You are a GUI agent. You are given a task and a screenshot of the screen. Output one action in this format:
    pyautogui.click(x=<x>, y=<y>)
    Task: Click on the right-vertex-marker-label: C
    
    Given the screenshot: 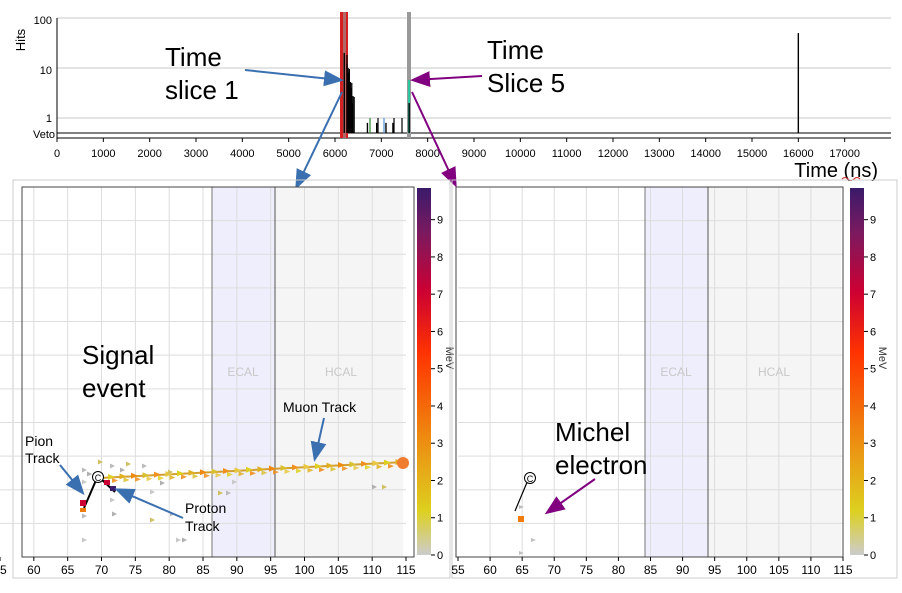 What is the action you would take?
    pyautogui.click(x=530, y=479)
    